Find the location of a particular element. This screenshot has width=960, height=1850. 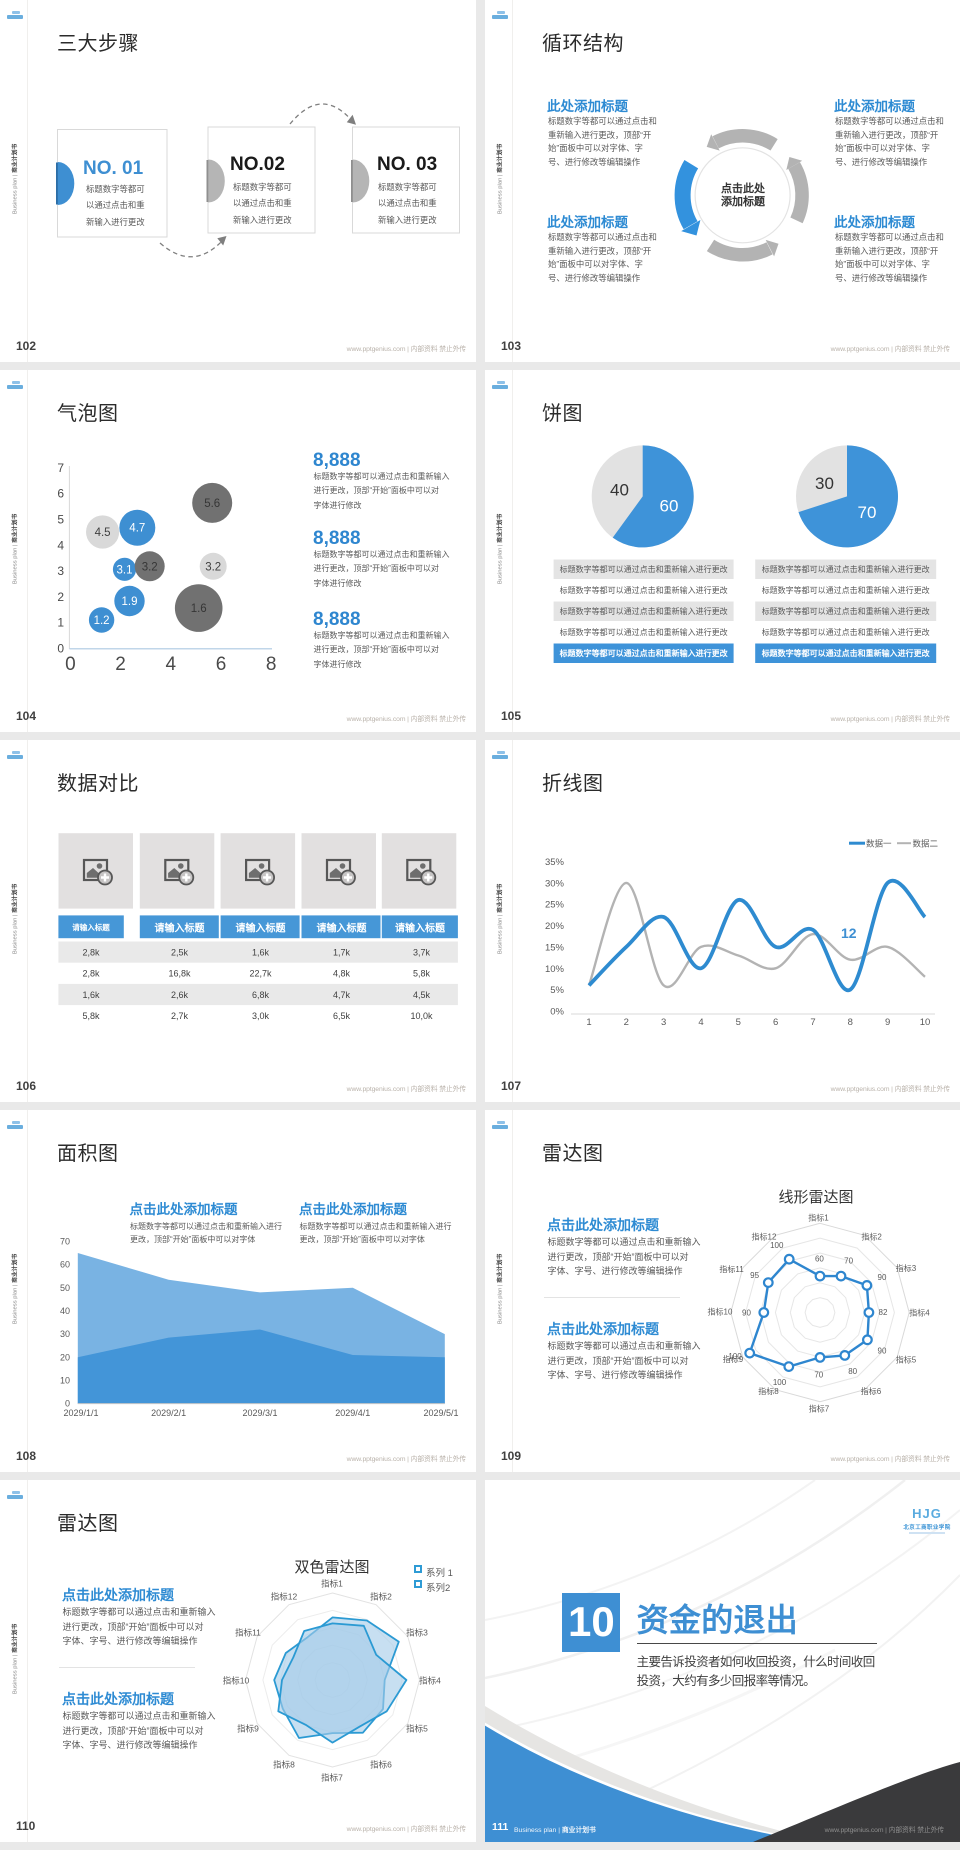

svg-text: 22,7k is located at coordinates (260, 974).